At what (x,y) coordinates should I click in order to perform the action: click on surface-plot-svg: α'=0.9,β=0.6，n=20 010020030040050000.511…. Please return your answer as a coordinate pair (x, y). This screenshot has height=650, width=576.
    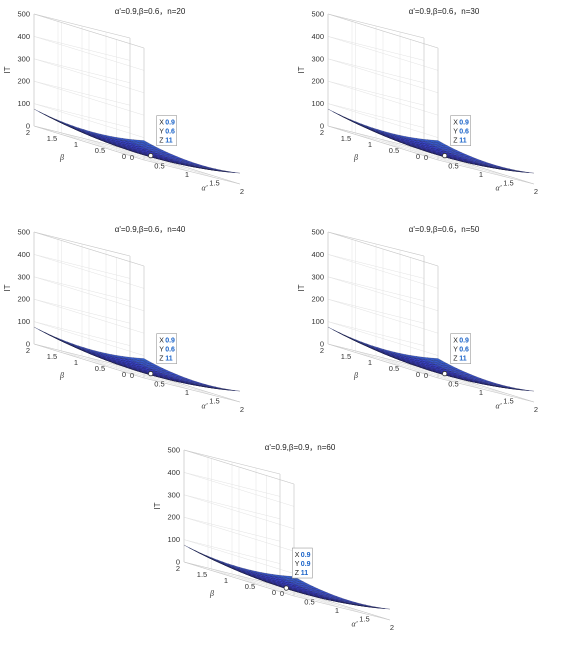
    Looking at the image, I should click on (123, 101).